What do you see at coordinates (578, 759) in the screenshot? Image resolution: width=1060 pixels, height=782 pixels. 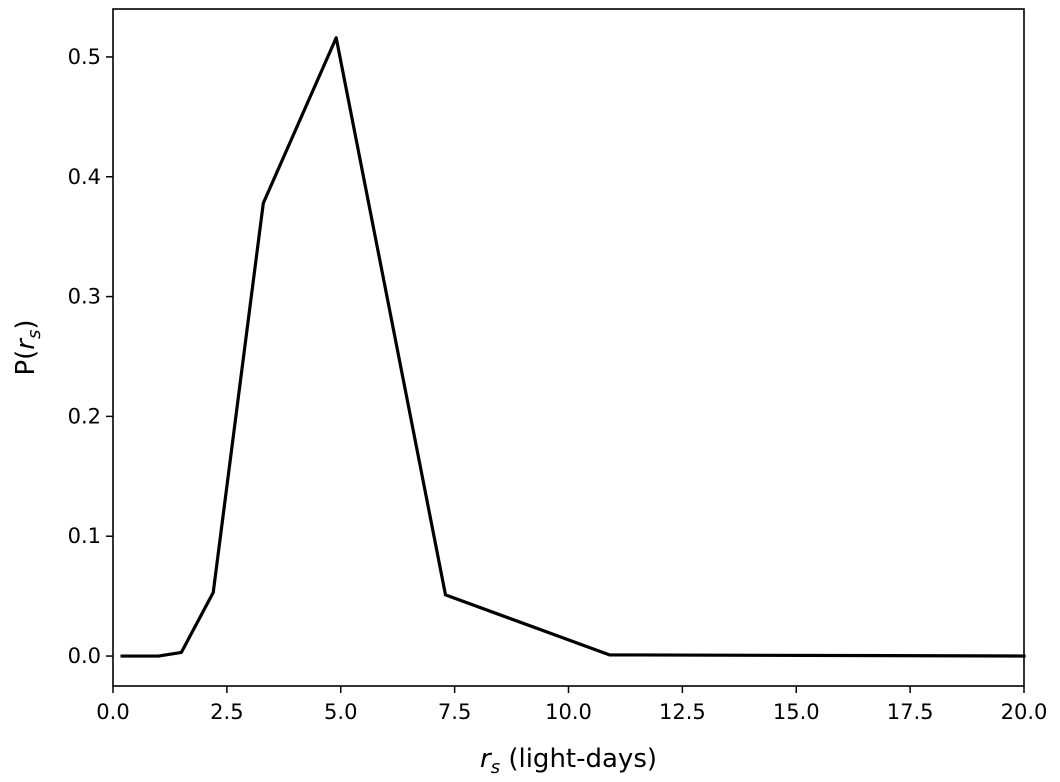 I see `x-axis-label-text: (light-days)` at bounding box center [578, 759].